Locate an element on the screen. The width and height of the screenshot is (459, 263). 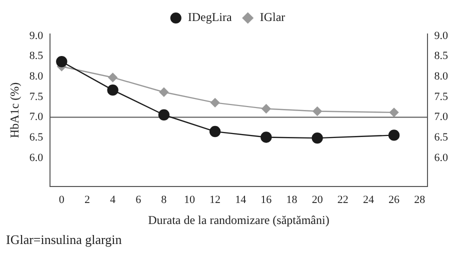
y-tick-label: 6.0 is located at coordinates (36, 158).